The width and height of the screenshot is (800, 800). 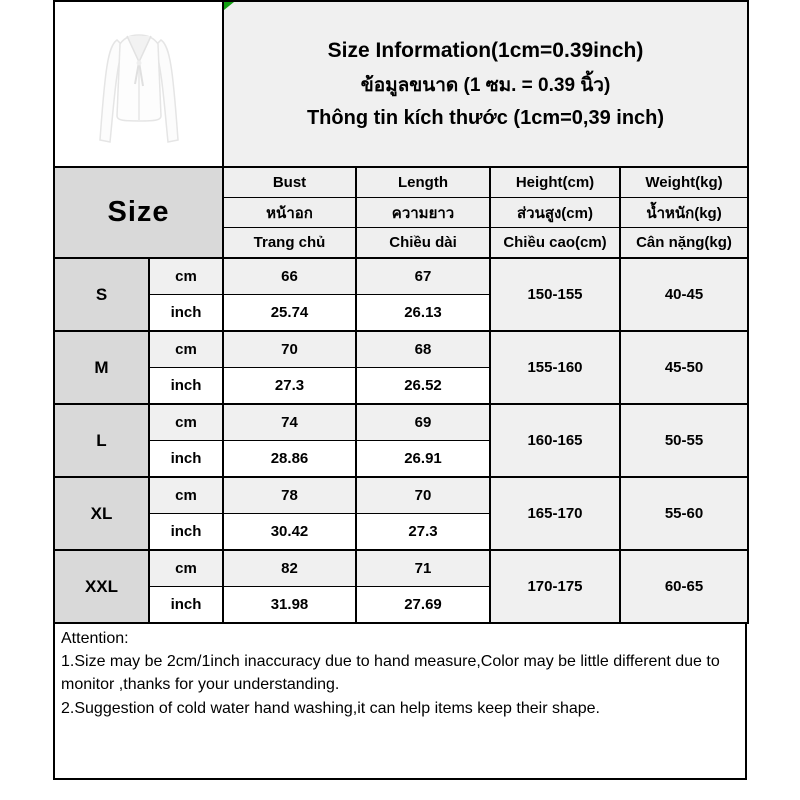 I want to click on bust-cm-value: 78, so click(x=289, y=495).